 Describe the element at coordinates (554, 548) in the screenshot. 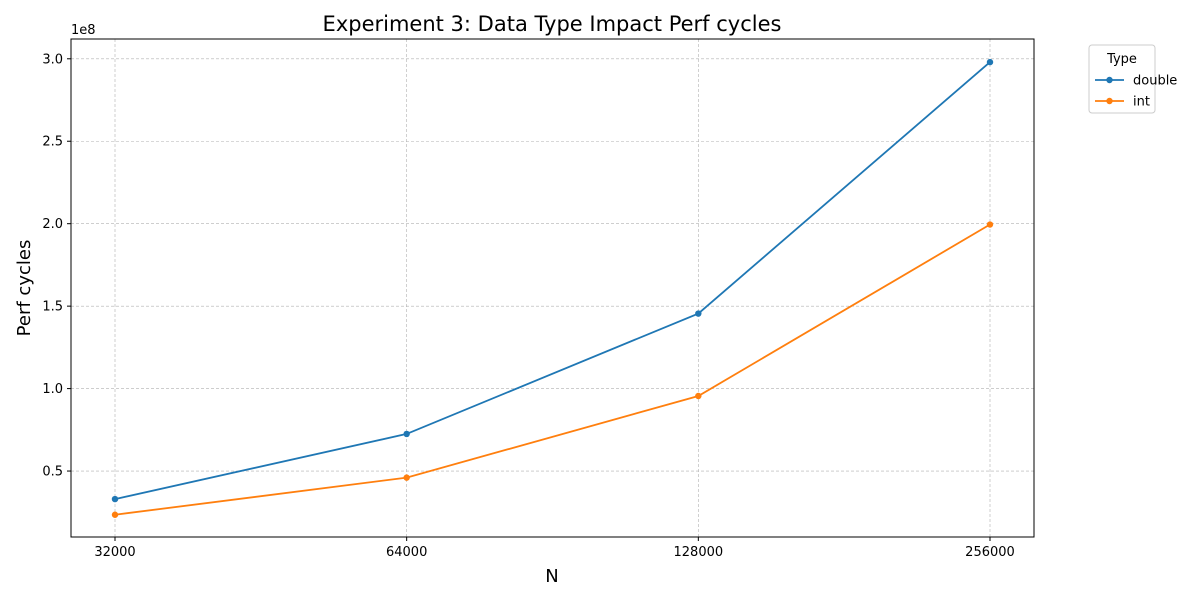

I see `x-axis: 32000 64000 128000 256000` at that location.